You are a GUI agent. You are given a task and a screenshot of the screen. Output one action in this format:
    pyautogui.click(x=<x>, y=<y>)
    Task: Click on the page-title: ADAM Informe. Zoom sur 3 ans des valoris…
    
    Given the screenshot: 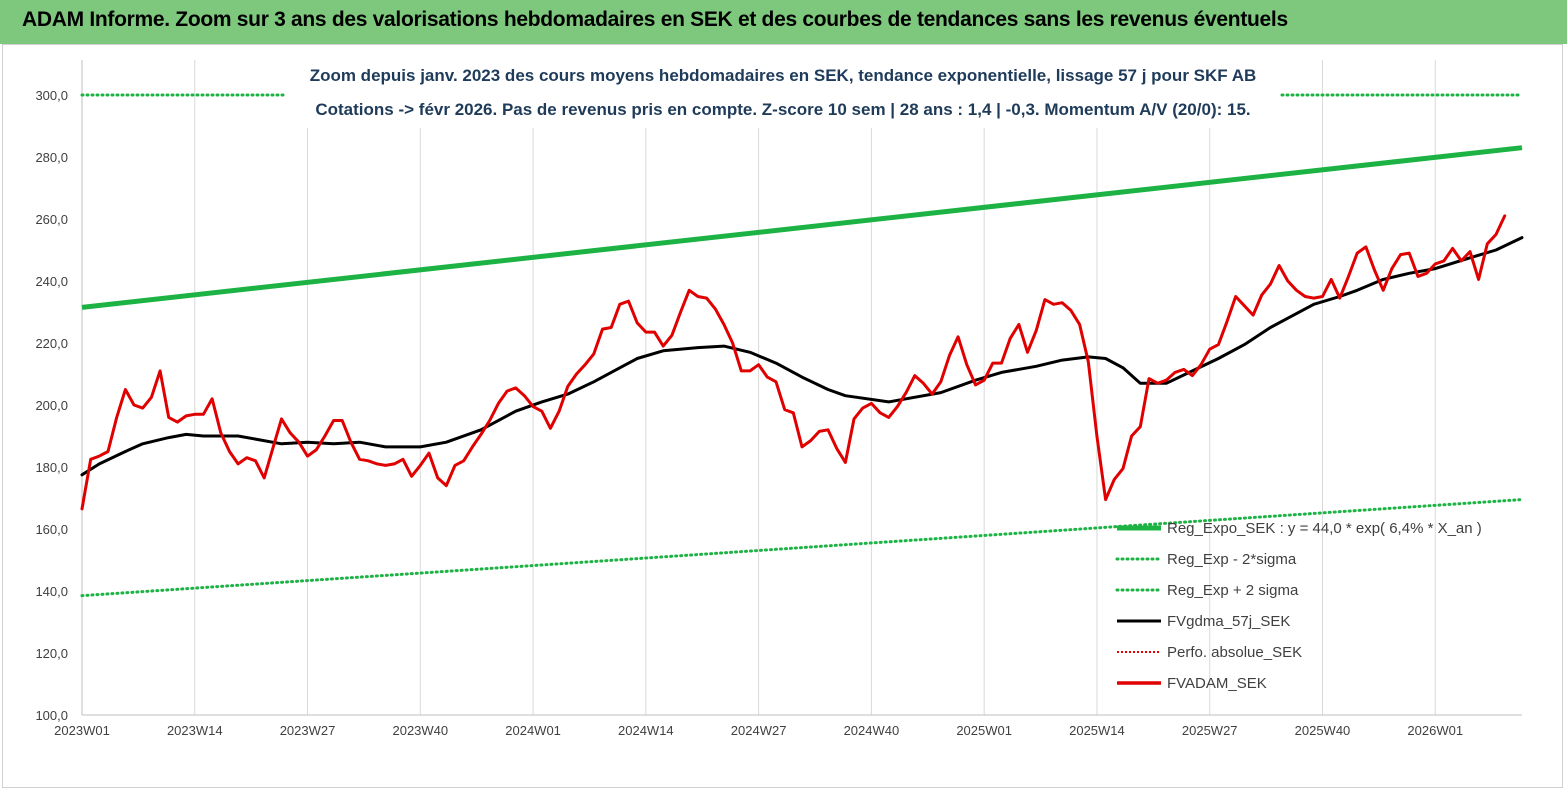 What is the action you would take?
    pyautogui.click(x=655, y=19)
    